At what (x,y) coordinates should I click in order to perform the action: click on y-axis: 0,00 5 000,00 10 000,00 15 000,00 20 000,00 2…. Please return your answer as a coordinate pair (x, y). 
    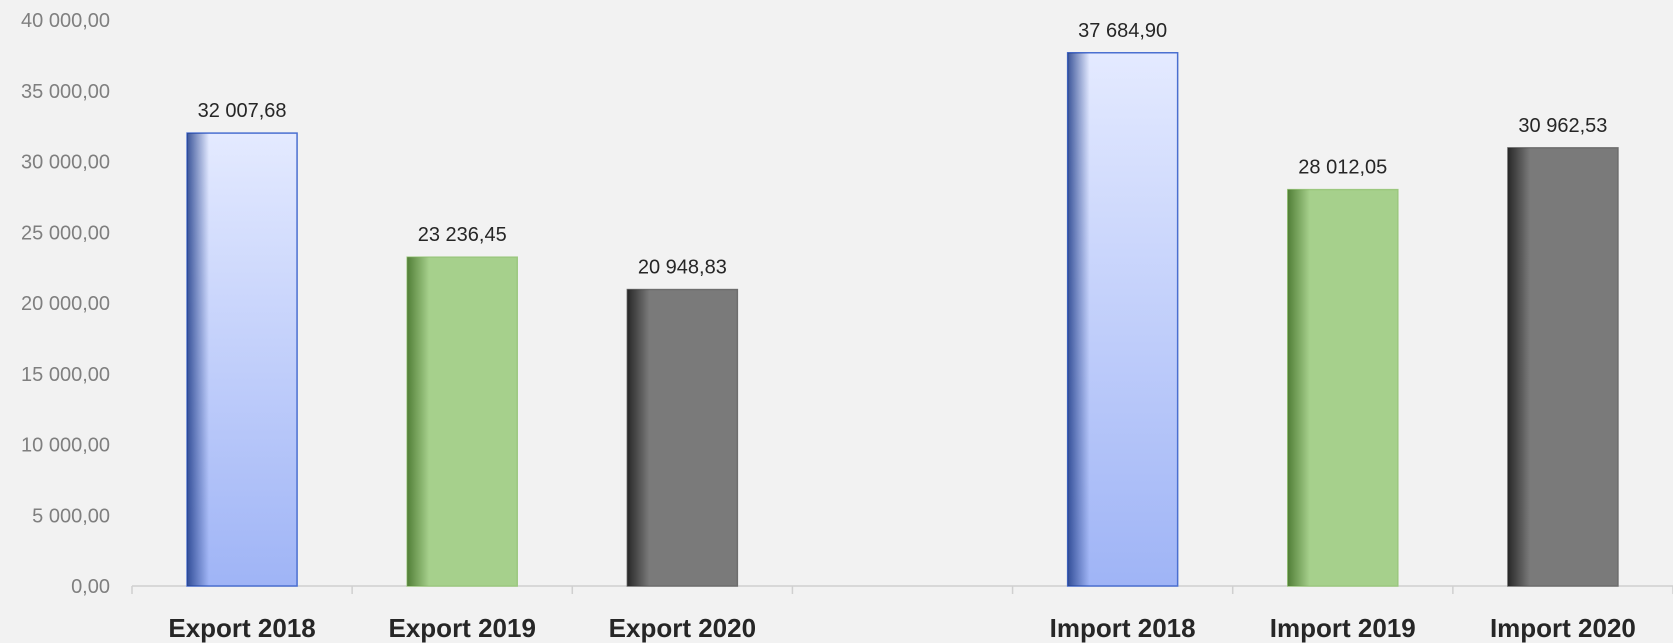
    Looking at the image, I should click on (65, 304).